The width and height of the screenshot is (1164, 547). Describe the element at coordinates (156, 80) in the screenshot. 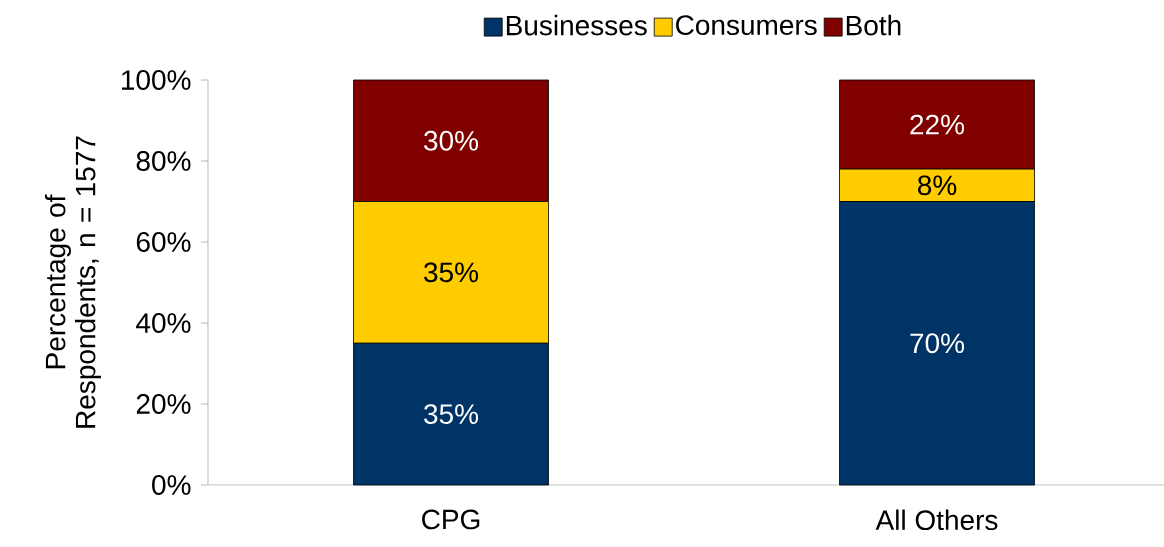

I see `y-tick-label: 100%` at that location.